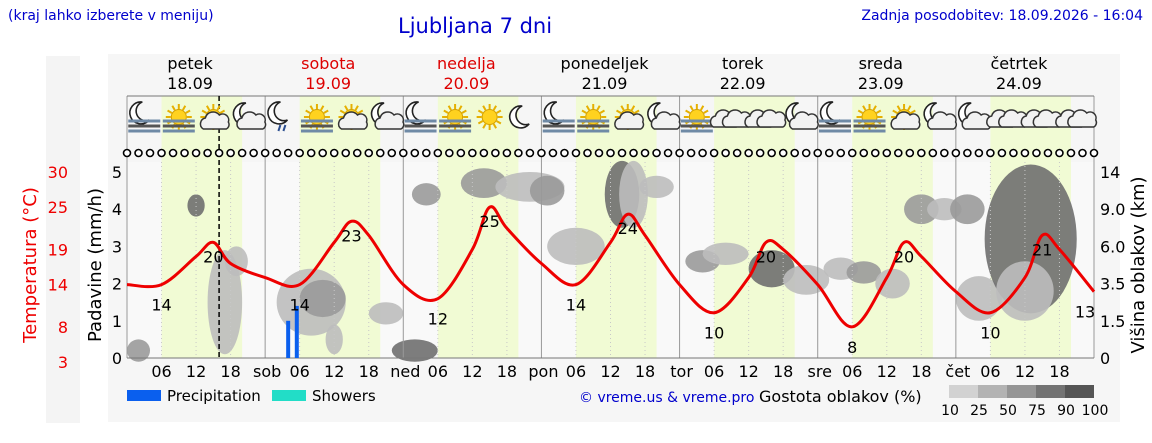 Image resolution: width=1152 pixels, height=443 pixels. Describe the element at coordinates (1059, 371) in the screenshot. I see `hour-tick-label: 18` at that location.